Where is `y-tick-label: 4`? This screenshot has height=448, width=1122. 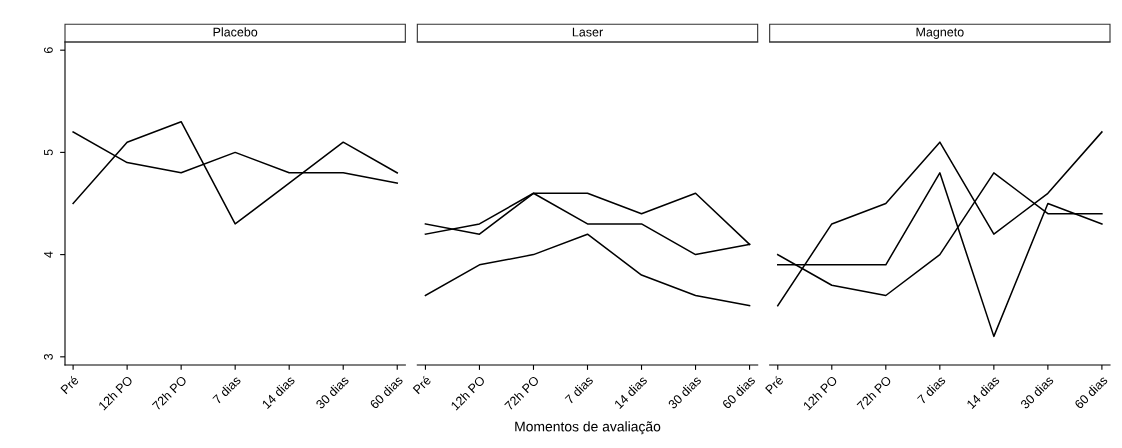
y-tick-label: 4 is located at coordinates (48, 254).